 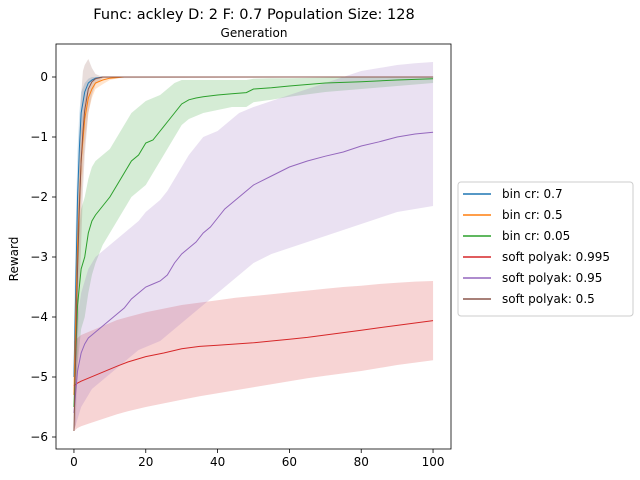 I want to click on x-tick-label: 80, so click(x=361, y=462).